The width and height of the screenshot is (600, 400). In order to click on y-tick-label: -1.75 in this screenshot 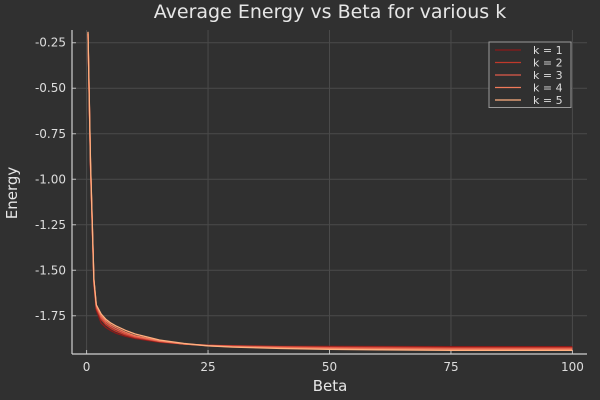, I will do `click(50, 316)`.